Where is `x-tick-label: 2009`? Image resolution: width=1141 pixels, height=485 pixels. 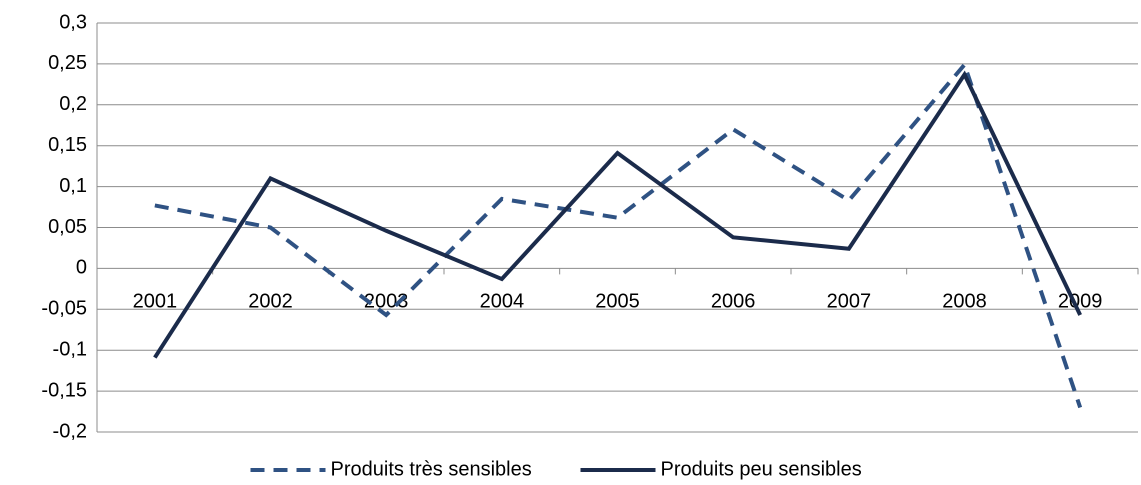
x-tick-label: 2009 is located at coordinates (1080, 302).